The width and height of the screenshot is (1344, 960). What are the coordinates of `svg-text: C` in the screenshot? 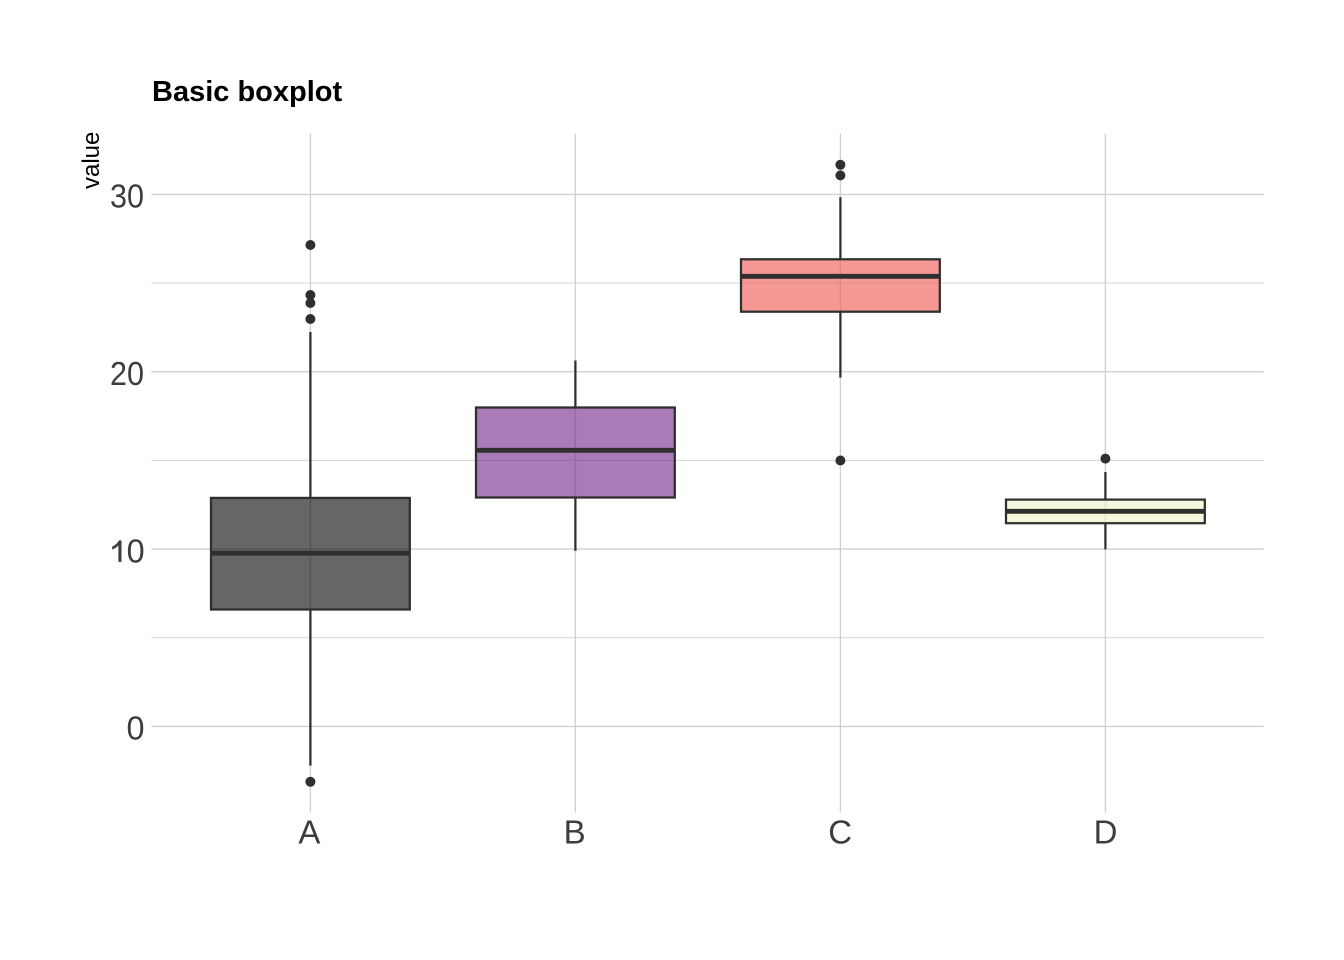 It's located at (840, 832).